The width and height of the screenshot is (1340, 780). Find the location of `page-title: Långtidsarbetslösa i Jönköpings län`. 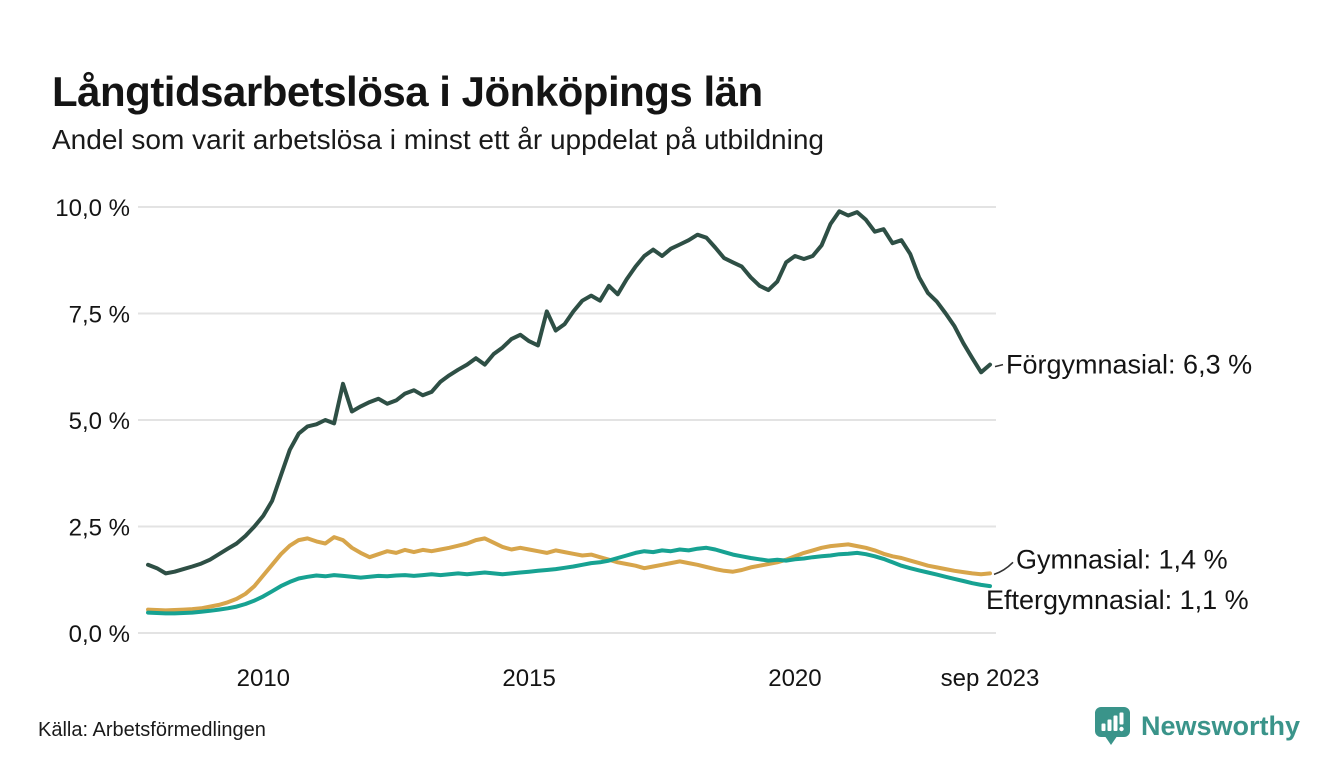

page-title: Långtidsarbetslösa i Jönköpings län is located at coordinates (407, 92).